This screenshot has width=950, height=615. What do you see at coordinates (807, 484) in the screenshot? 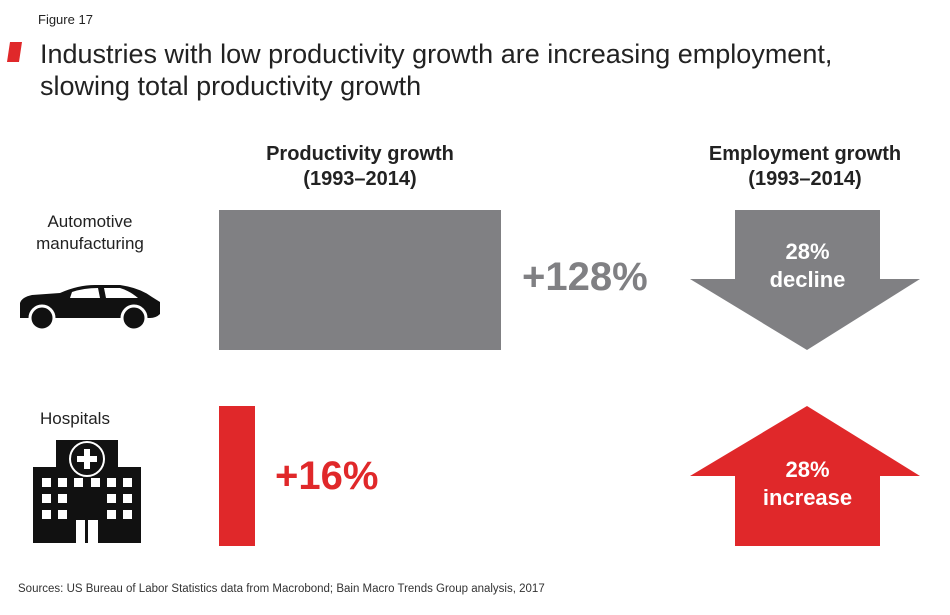
I see `employment-label-hospitals: 28% increase` at bounding box center [807, 484].